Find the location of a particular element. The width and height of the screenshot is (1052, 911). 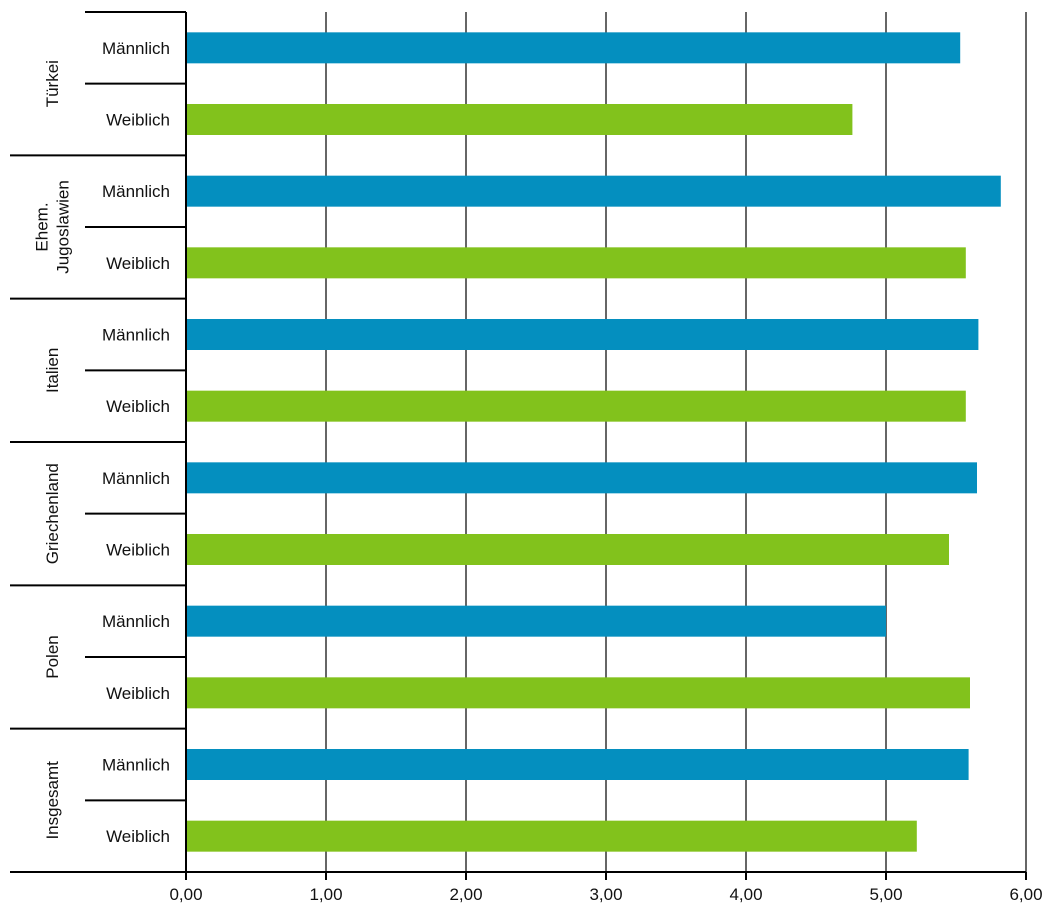

x-tick-label-6: 6,00 is located at coordinates (1025, 894).